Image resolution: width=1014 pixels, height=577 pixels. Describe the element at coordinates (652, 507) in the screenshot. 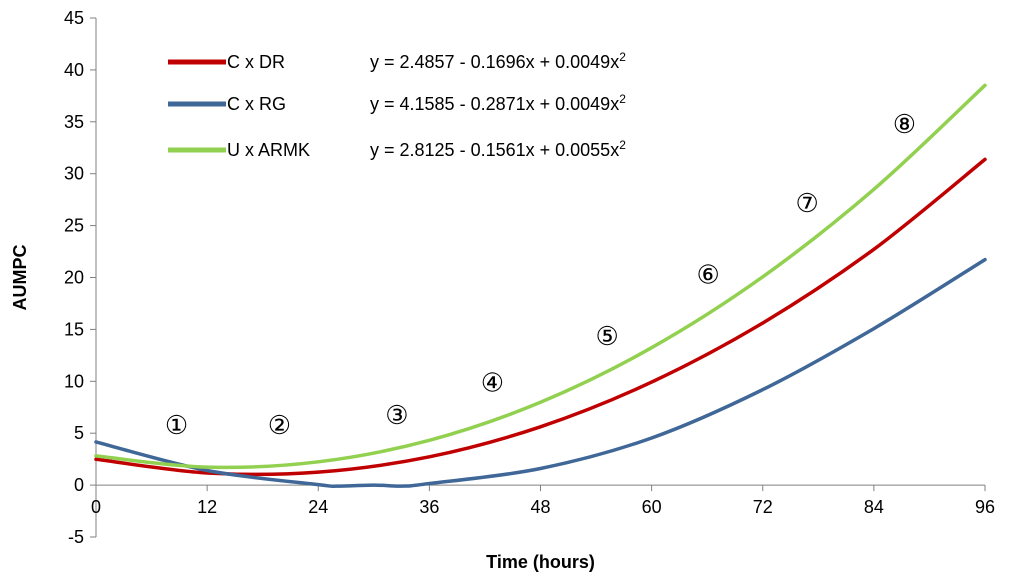

I see `x-tick-label: 60` at that location.